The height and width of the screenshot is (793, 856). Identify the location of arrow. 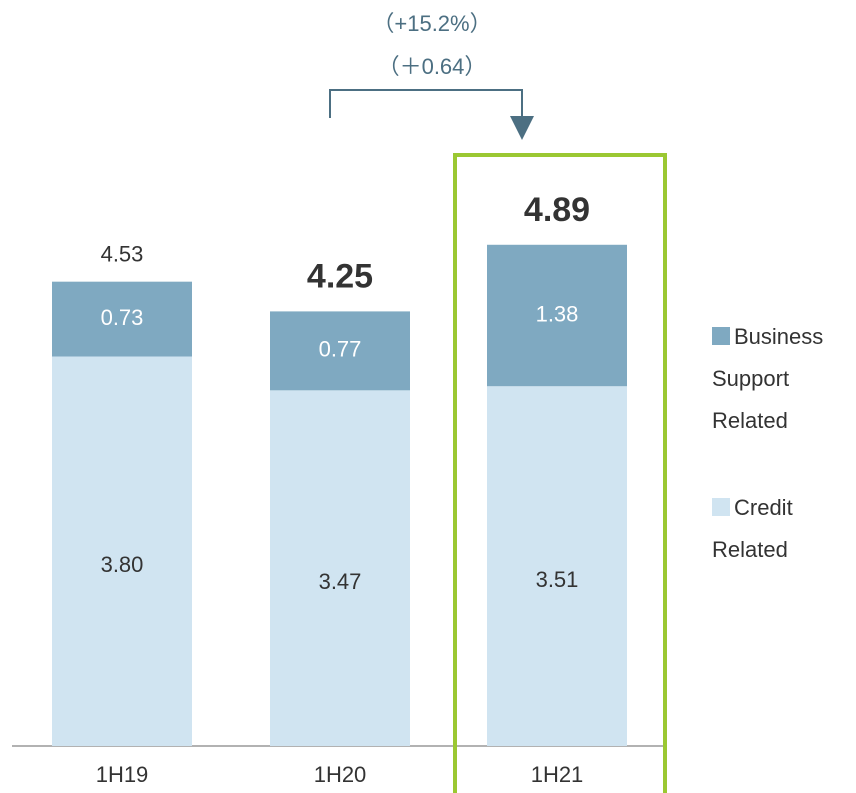
(522, 128).